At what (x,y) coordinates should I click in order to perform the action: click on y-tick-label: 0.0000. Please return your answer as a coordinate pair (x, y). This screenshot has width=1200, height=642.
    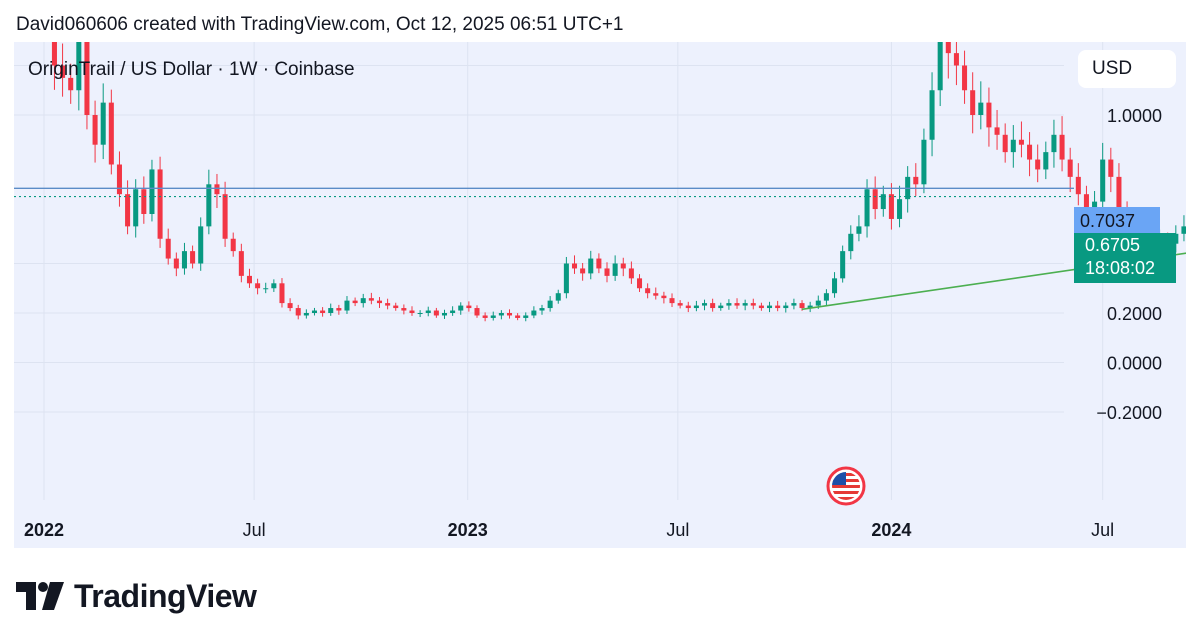
    Looking at the image, I should click on (1134, 364).